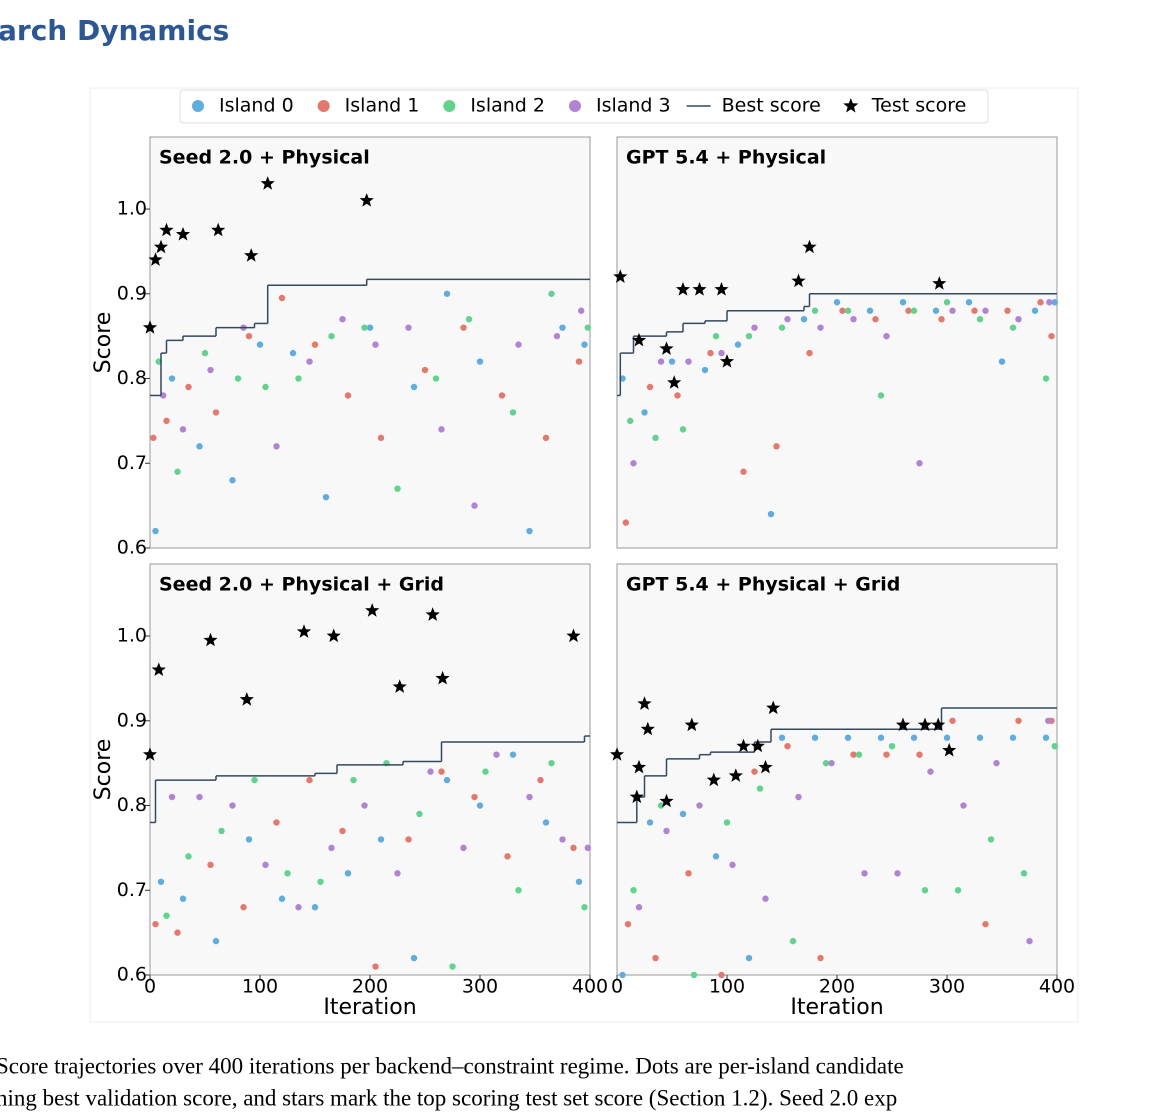 The width and height of the screenshot is (1168, 1113). What do you see at coordinates (260, 987) in the screenshot?
I see `x-tick-label: 100` at bounding box center [260, 987].